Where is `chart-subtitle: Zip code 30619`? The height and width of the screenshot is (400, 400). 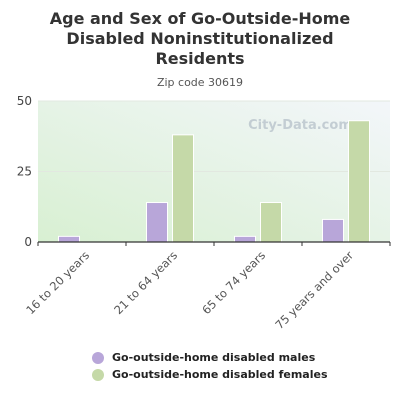
chart-subtitle: Zip code 30619 is located at coordinates (200, 82).